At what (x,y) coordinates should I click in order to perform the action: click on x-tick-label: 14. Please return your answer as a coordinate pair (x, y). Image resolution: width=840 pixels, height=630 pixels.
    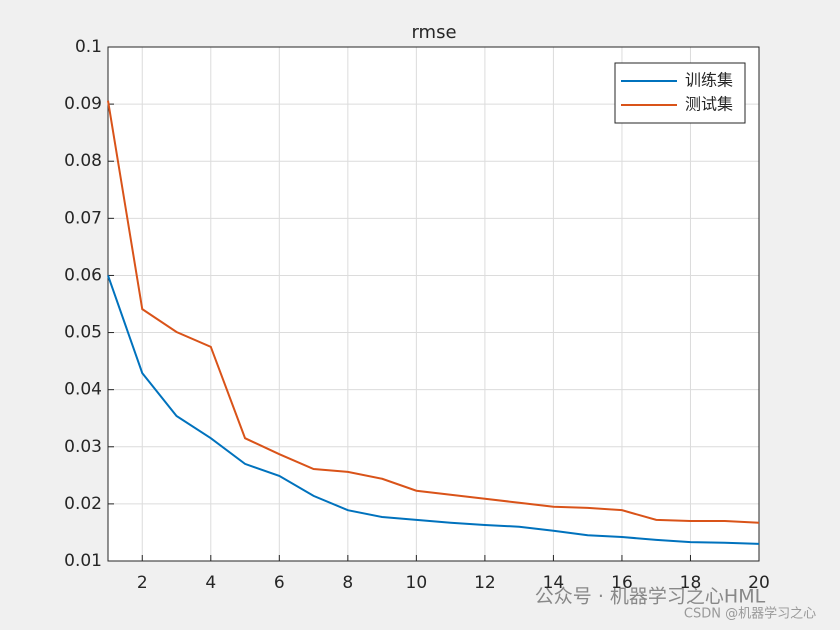
    Looking at the image, I should click on (554, 583).